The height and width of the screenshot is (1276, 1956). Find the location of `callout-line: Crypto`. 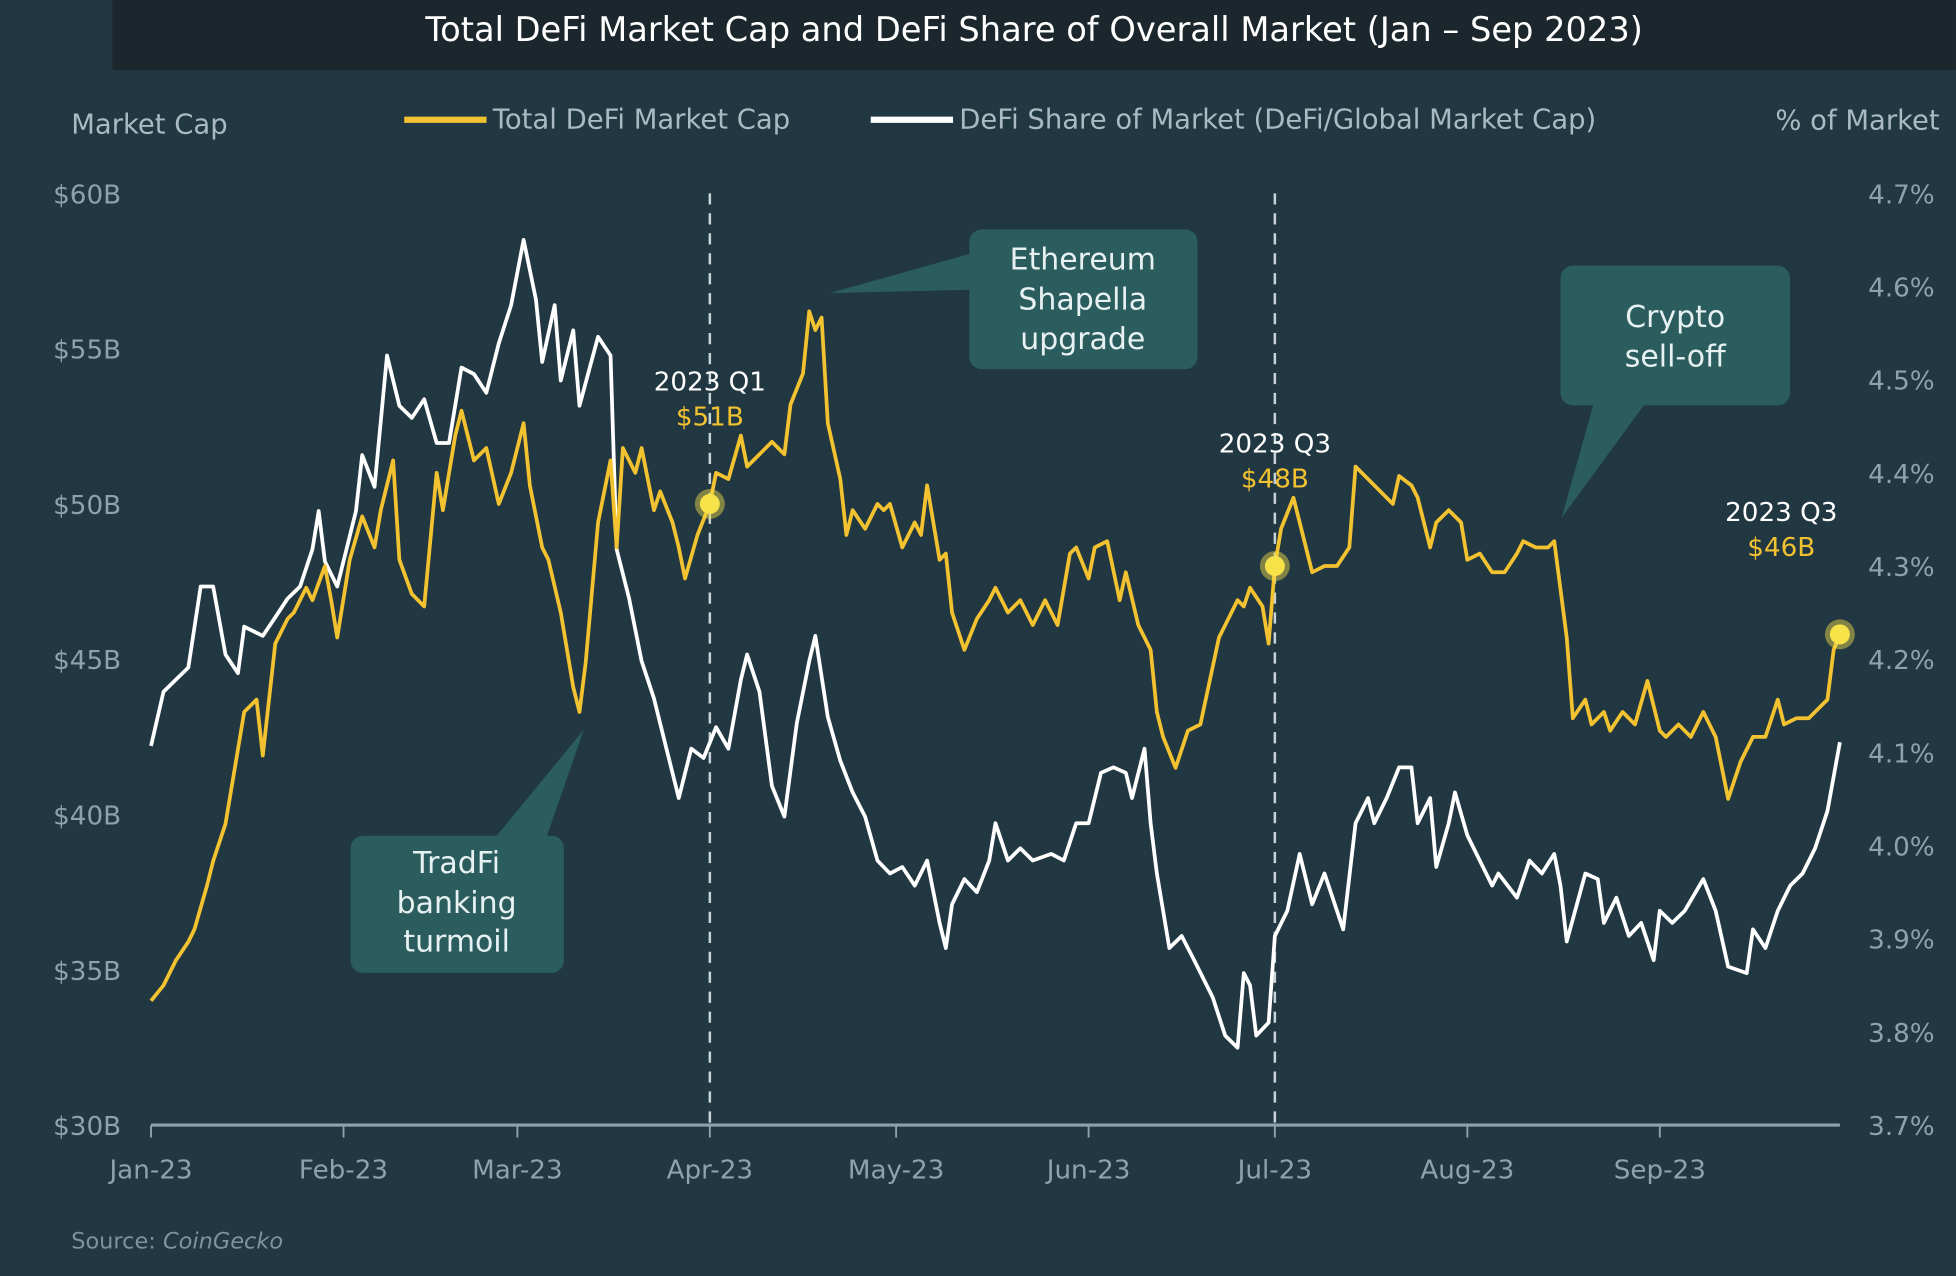

callout-line: Crypto is located at coordinates (1675, 317).